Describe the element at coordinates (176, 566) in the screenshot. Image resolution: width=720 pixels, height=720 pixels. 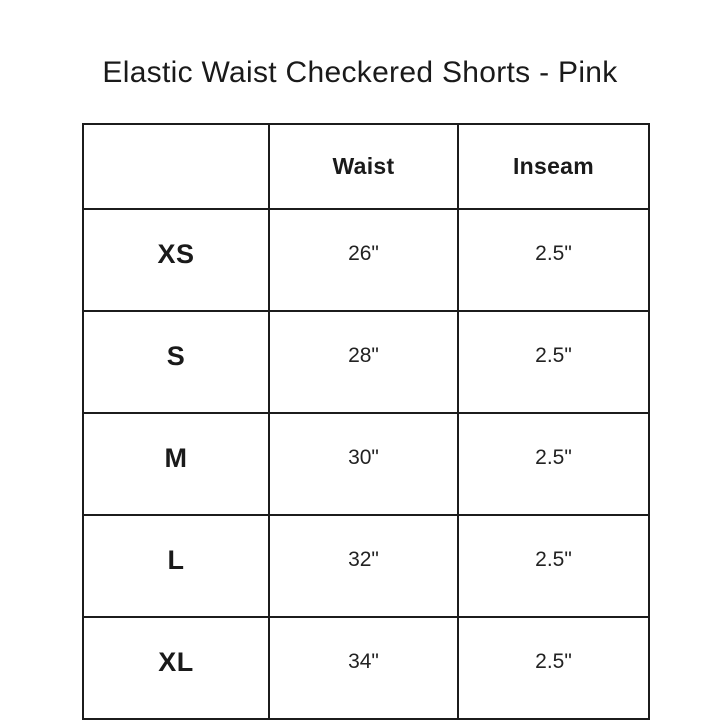
I see `size-cell: L` at that location.